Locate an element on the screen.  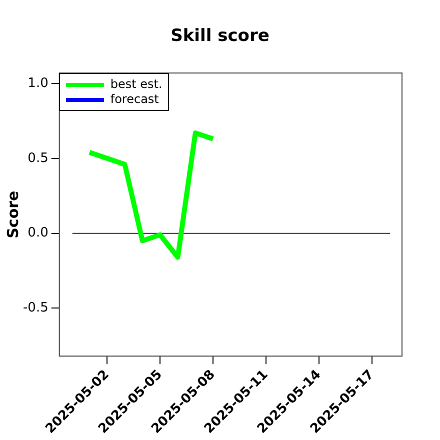
y-tick-label: 0.5 is located at coordinates (38, 158).